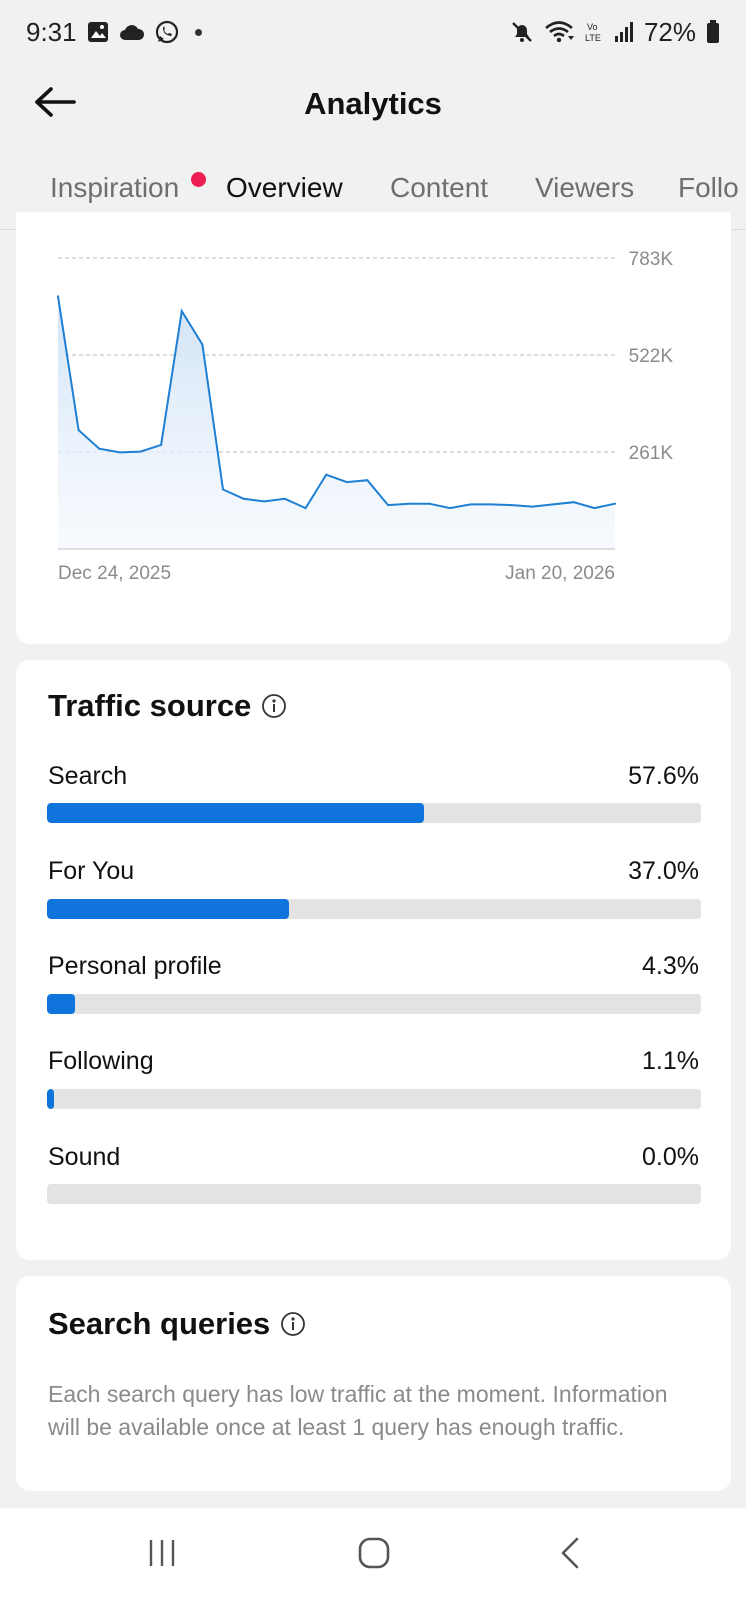  What do you see at coordinates (114, 573) in the screenshot?
I see `x-tick-start: Dec 24, 2025` at bounding box center [114, 573].